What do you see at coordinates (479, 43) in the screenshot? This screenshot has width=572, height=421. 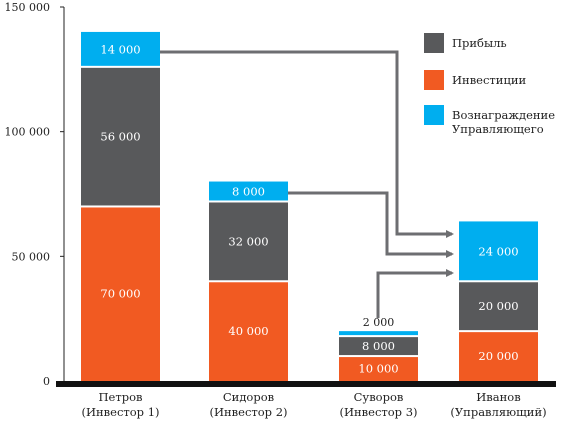 I see `legend-label: Прибыль` at bounding box center [479, 43].